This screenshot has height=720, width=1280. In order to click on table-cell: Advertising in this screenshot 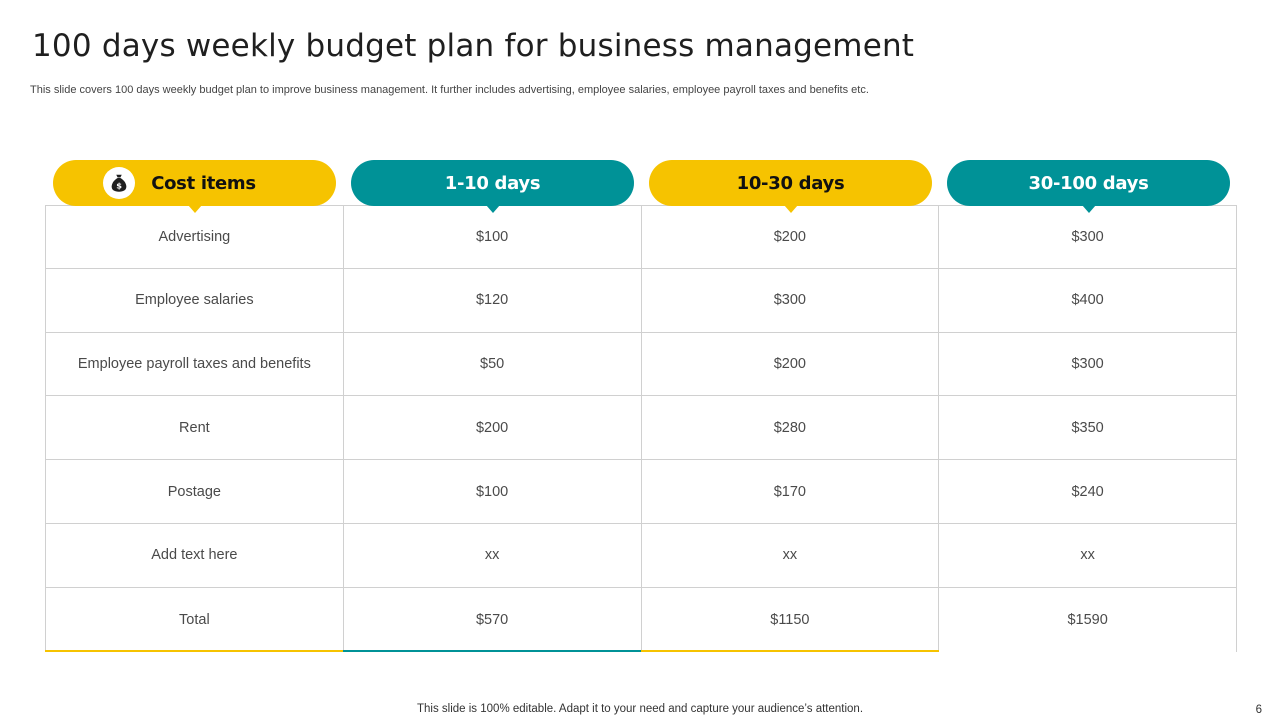, I will do `click(195, 237)`.